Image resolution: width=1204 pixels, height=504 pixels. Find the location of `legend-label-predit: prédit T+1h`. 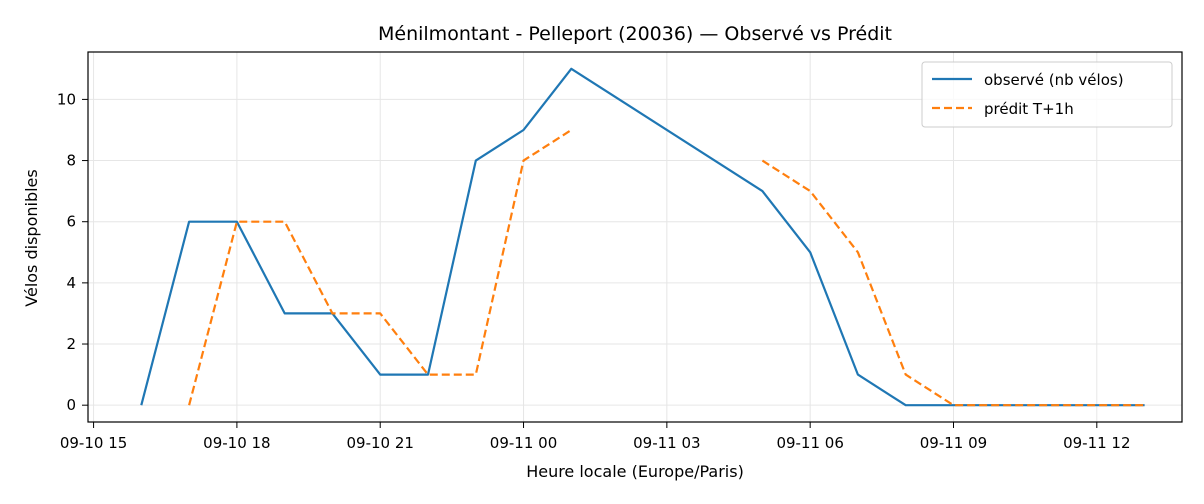

legend-label-predit: prédit T+1h is located at coordinates (1029, 109).